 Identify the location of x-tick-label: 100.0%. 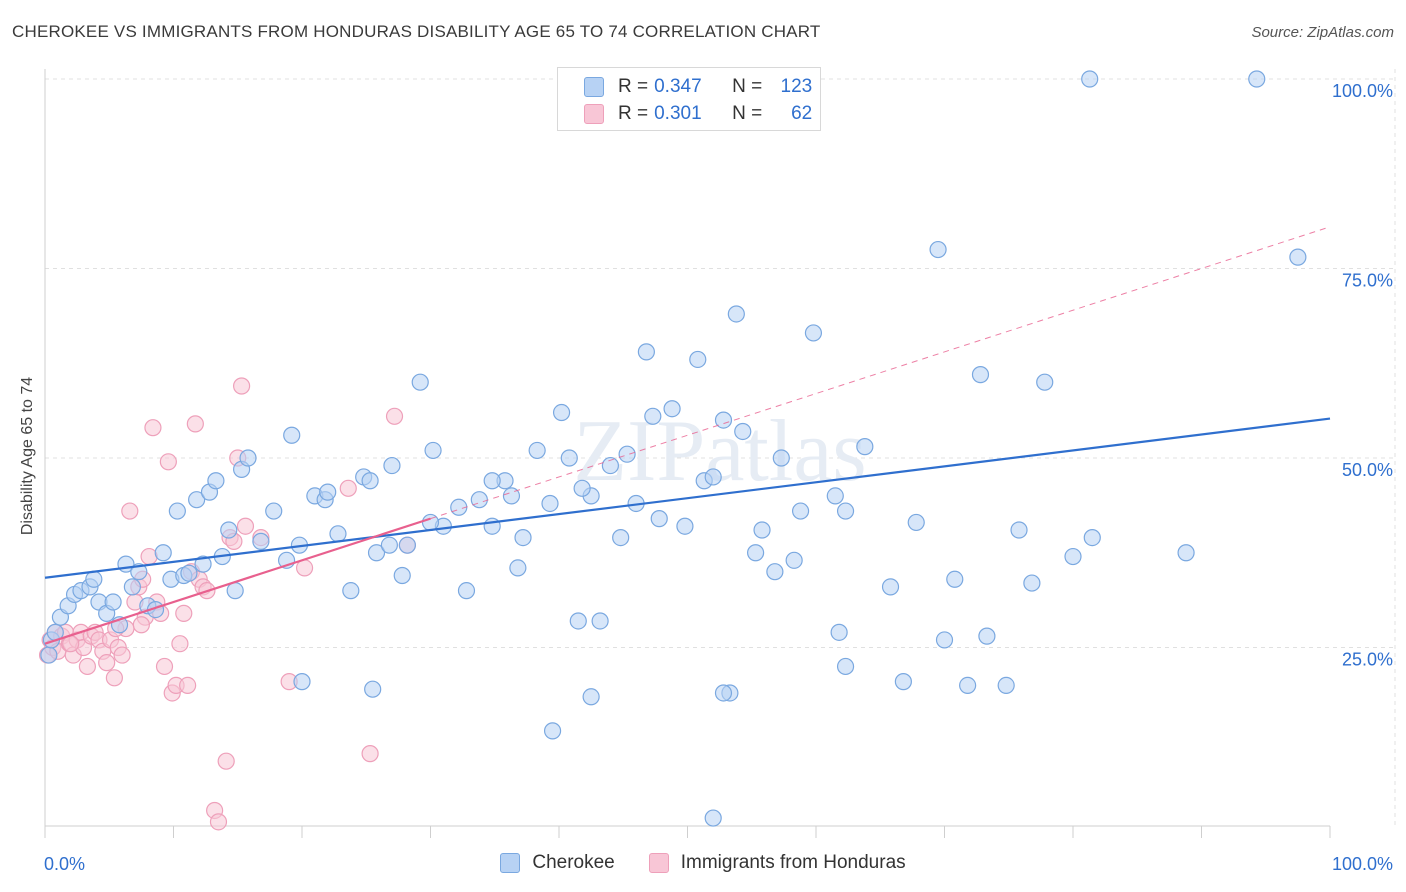
(1362, 864).